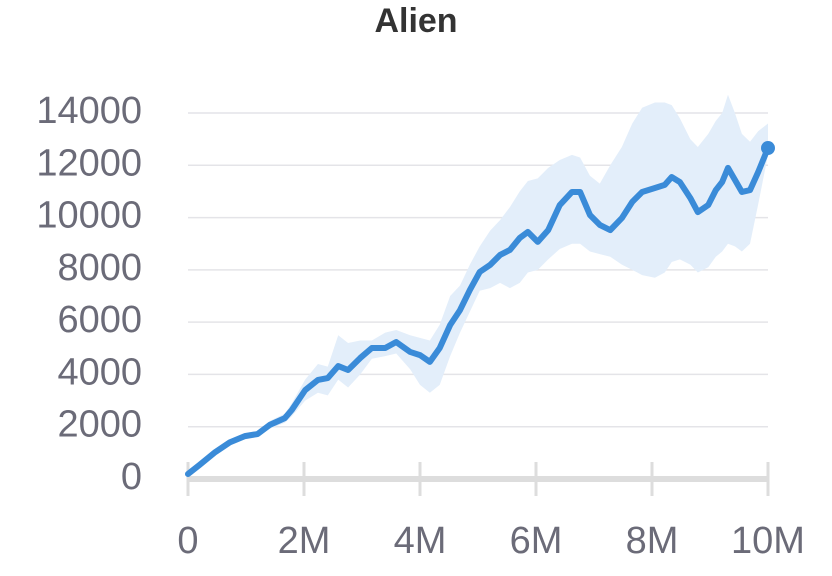  What do you see at coordinates (131, 477) in the screenshot?
I see `y-tick-label: 0` at bounding box center [131, 477].